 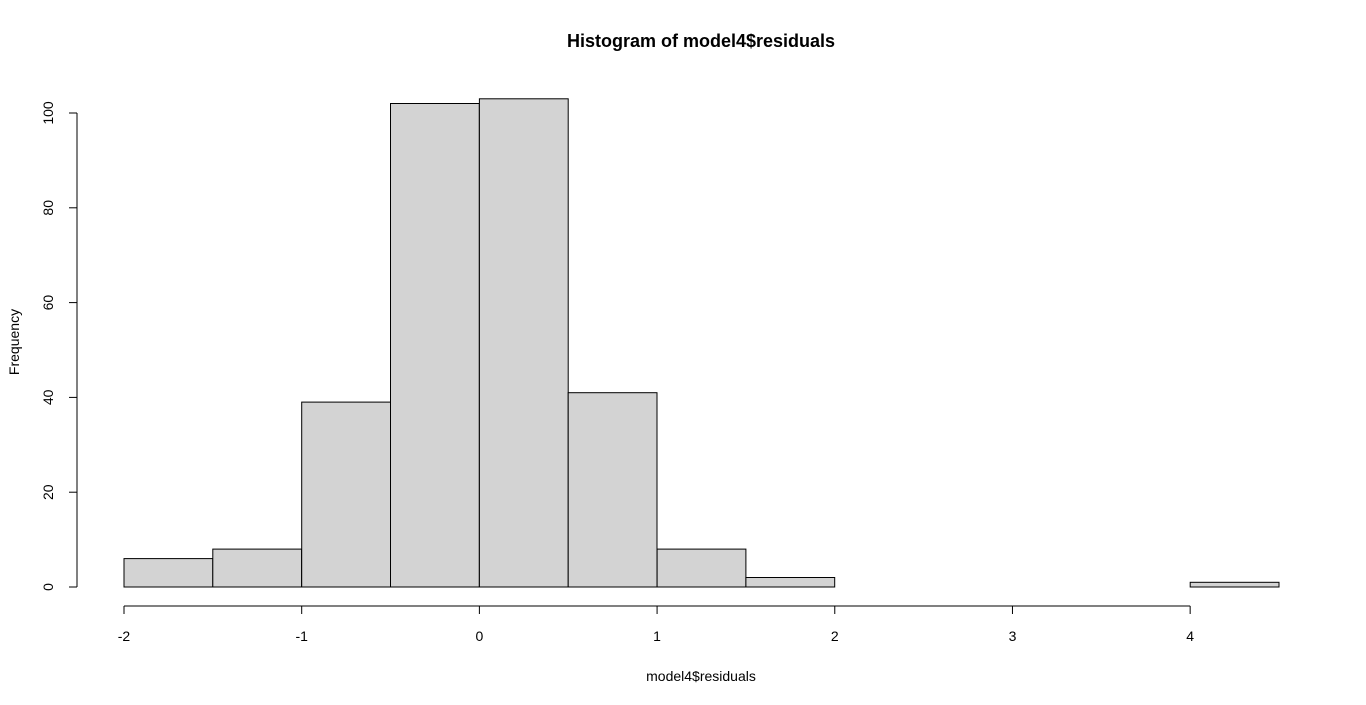 What do you see at coordinates (701, 41) in the screenshot?
I see `chart-title: Histogram of model4$residuals` at bounding box center [701, 41].